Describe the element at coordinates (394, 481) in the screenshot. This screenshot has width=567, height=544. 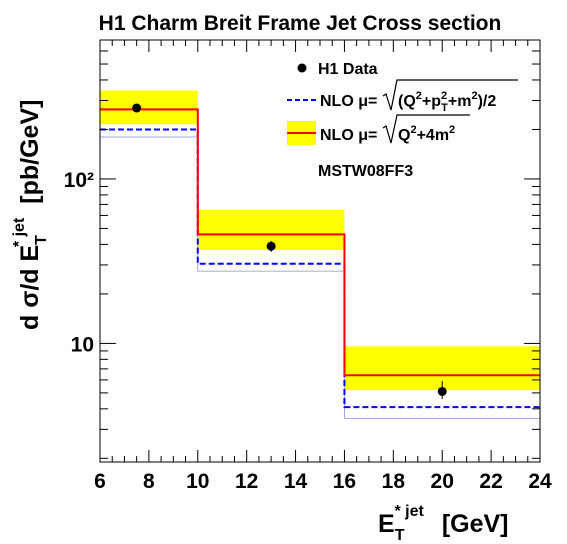
I see `x-tick-label: 18` at that location.